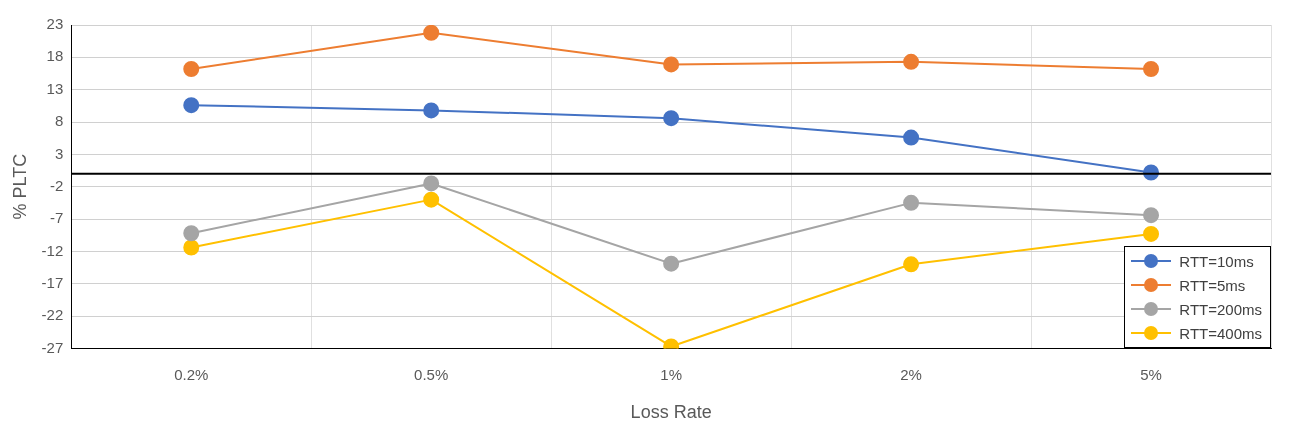 The height and width of the screenshot is (432, 1289). What do you see at coordinates (19, 186) in the screenshot?
I see `y-axis-title: % PLTC` at bounding box center [19, 186].